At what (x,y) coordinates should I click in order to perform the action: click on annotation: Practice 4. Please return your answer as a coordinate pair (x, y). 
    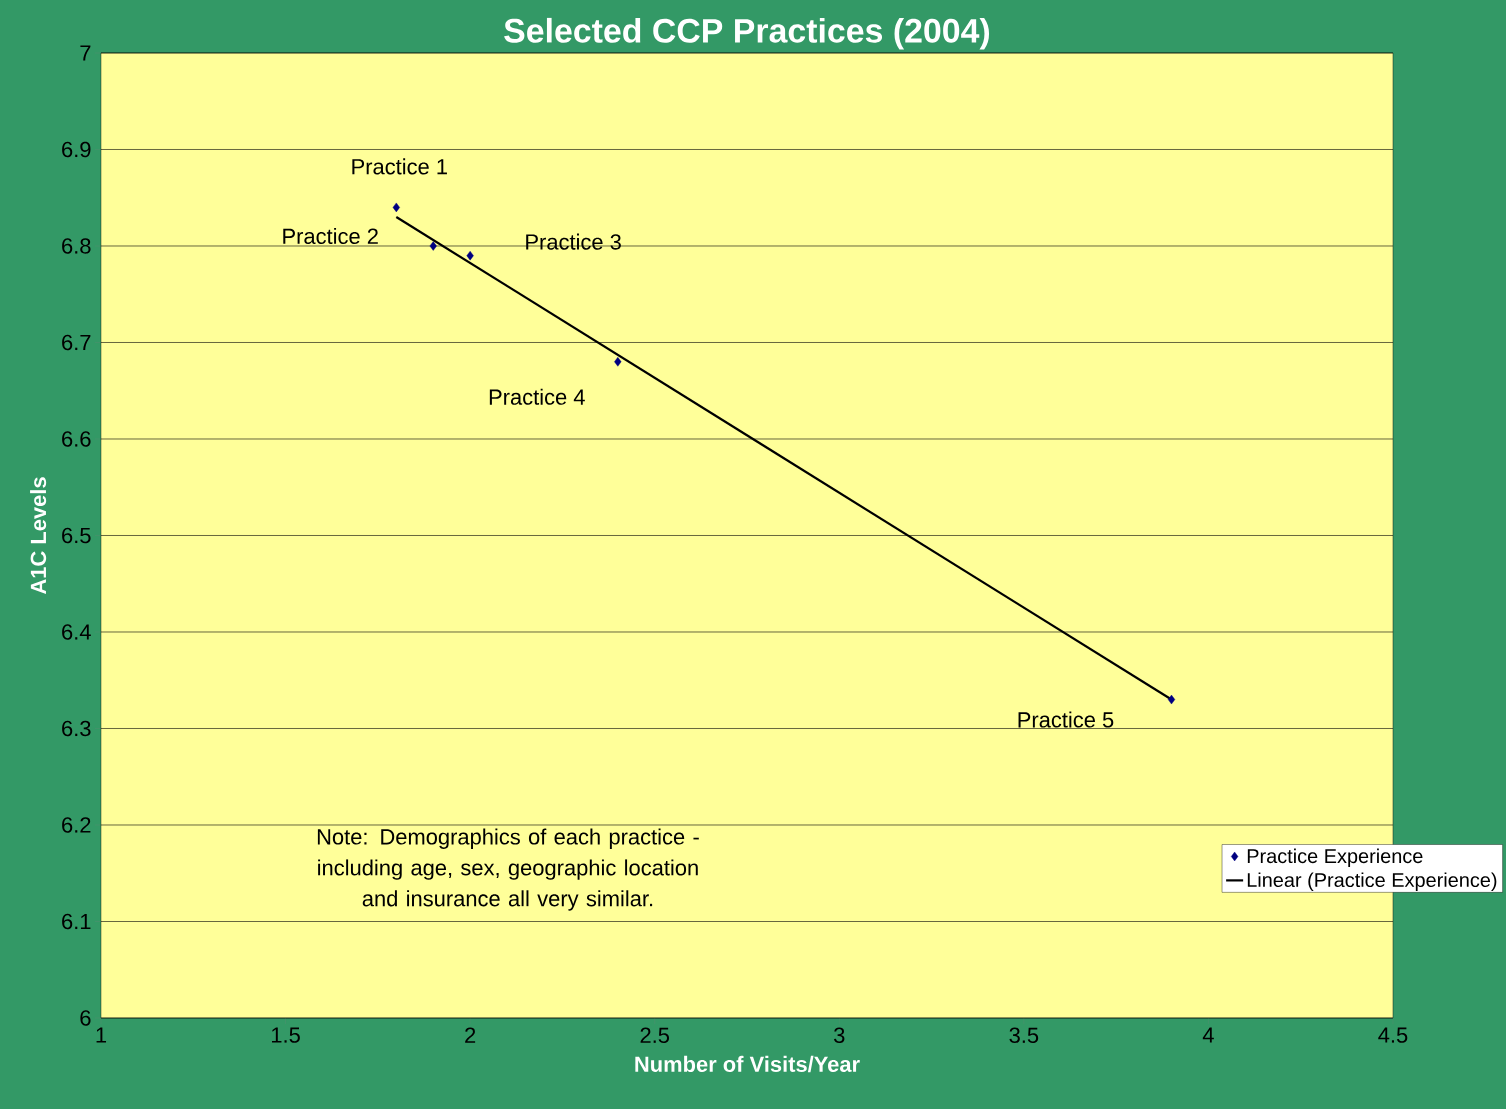
    Looking at the image, I should click on (537, 396).